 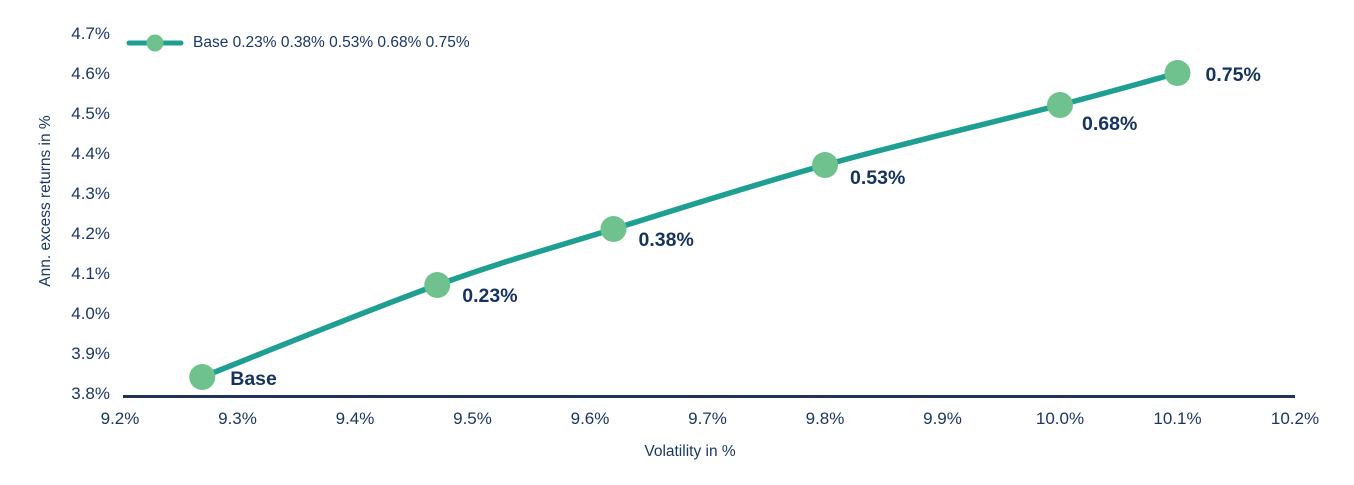 I want to click on y-tick-label: 4.2%, so click(x=90, y=233).